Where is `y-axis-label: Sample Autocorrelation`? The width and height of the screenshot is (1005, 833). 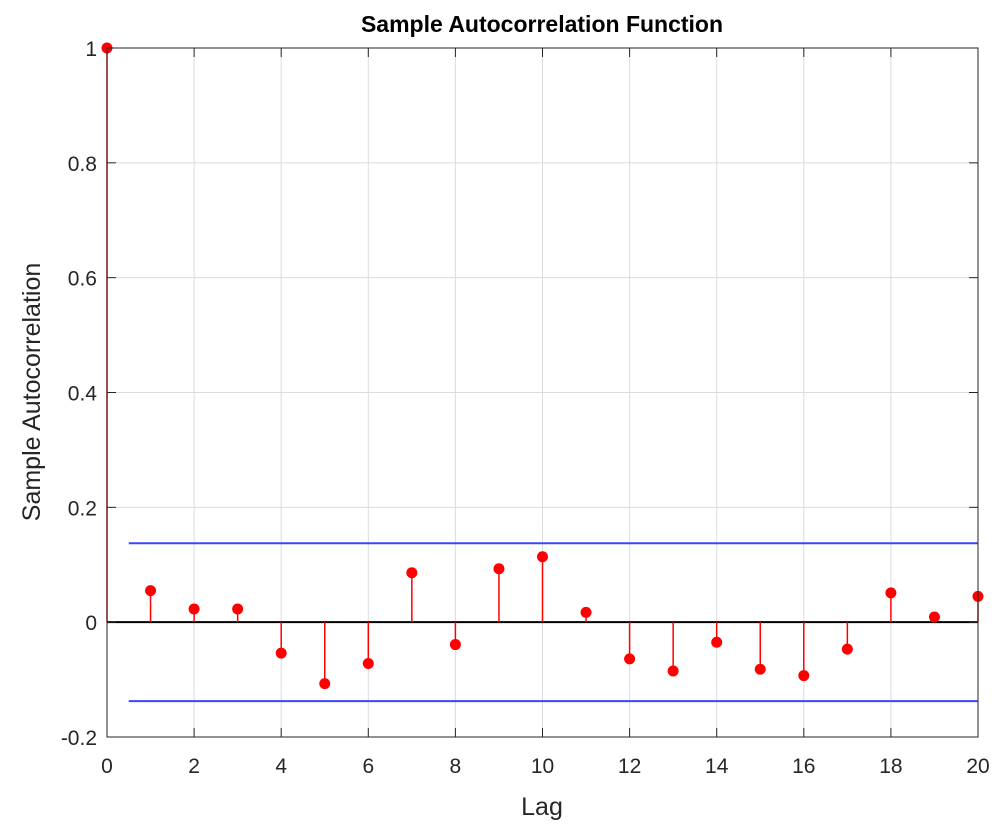
y-axis-label: Sample Autocorrelation is located at coordinates (32, 392).